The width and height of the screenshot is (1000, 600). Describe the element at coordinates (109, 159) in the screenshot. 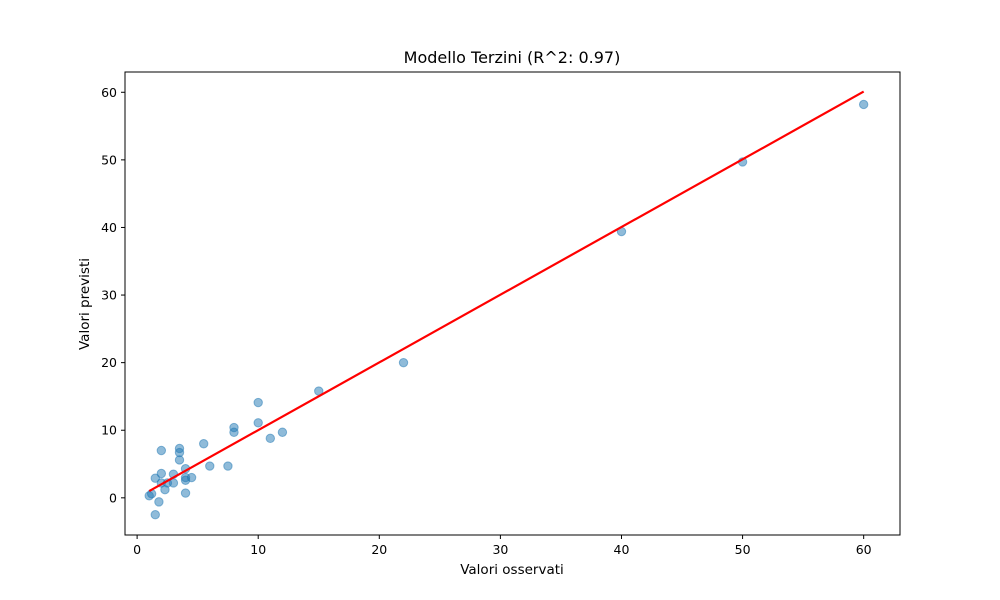

I see `y-tick-label: 50` at that location.